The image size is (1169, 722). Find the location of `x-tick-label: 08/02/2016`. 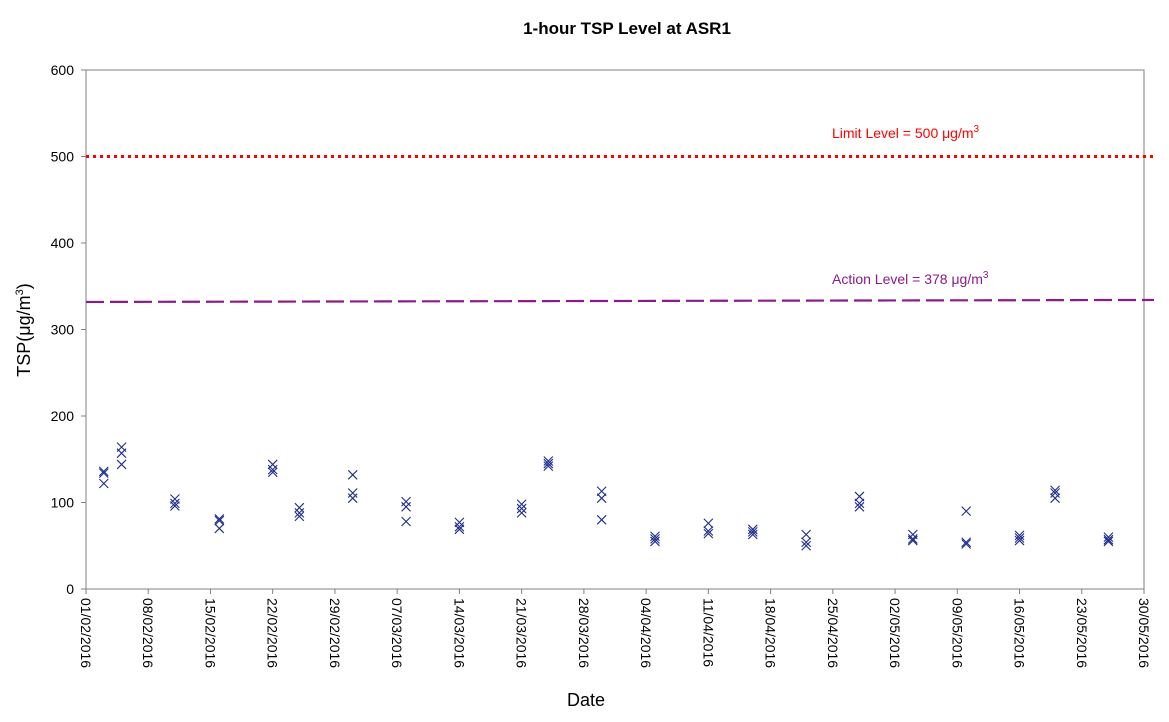

x-tick-label: 08/02/2016 is located at coordinates (148, 633).